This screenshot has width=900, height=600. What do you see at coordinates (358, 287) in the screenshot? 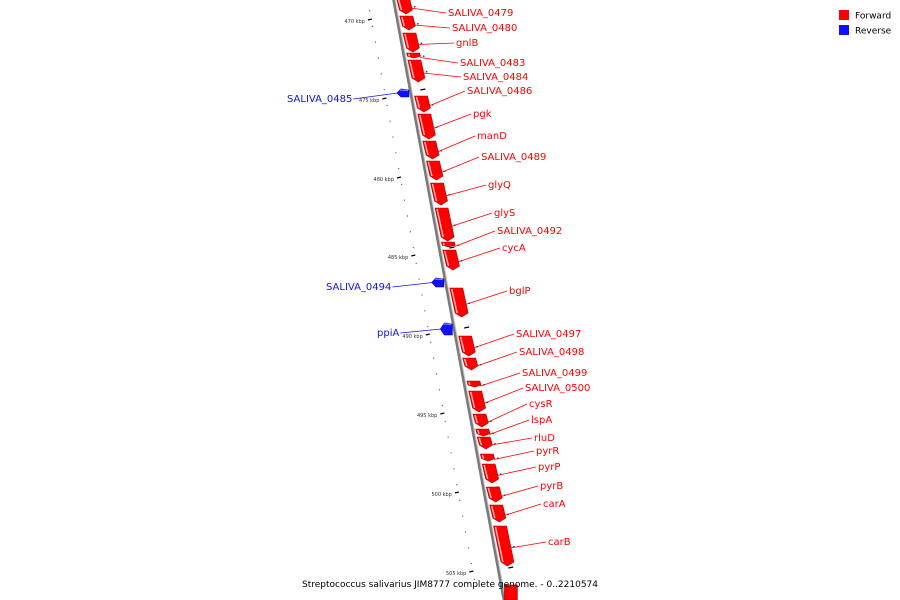
I see `gene-label: SALIVA_0494` at bounding box center [358, 287].